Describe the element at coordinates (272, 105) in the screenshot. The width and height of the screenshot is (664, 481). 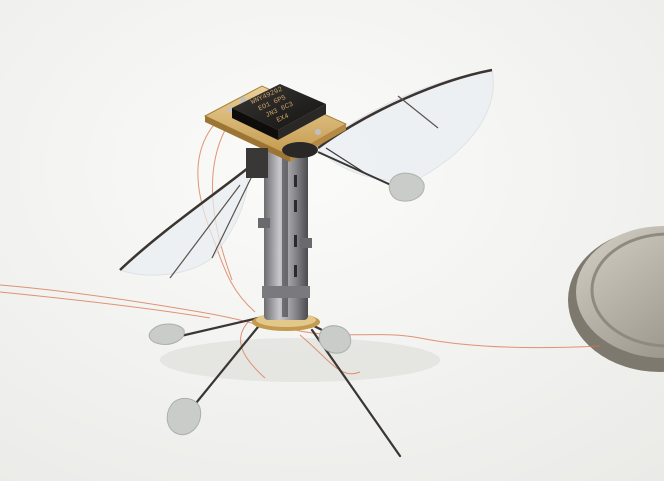
I see `chip-markings: WNY49292 EO1 6P5 JN3 6C3 EX4` at that location.